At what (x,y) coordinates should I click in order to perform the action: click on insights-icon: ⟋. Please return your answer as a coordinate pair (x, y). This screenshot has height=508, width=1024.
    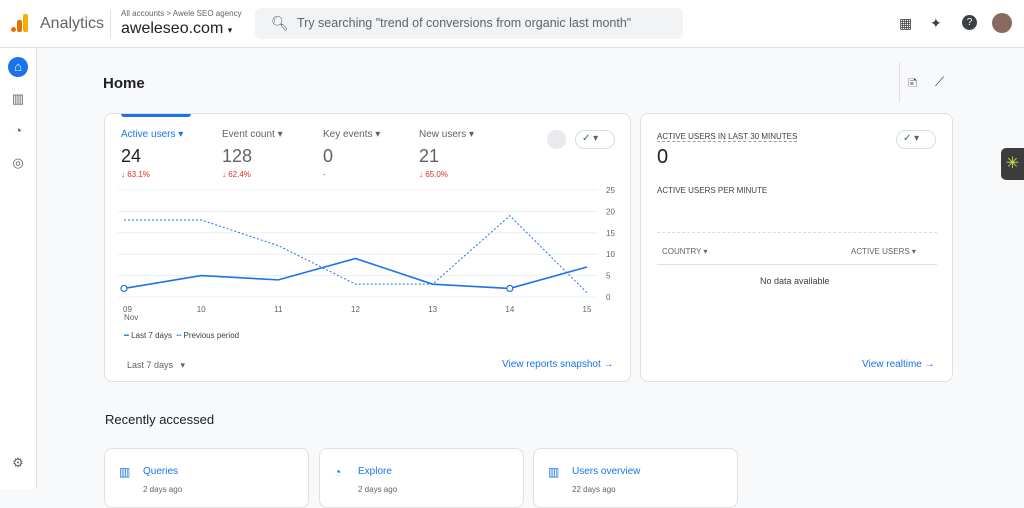
    Looking at the image, I should click on (940, 81).